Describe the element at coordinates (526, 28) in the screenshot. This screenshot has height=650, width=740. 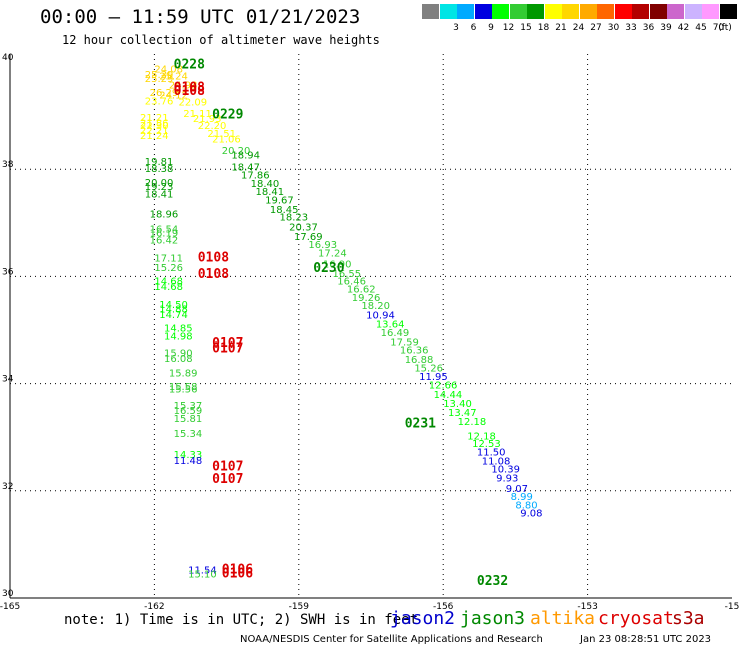
I see `legend-label: 15` at that location.